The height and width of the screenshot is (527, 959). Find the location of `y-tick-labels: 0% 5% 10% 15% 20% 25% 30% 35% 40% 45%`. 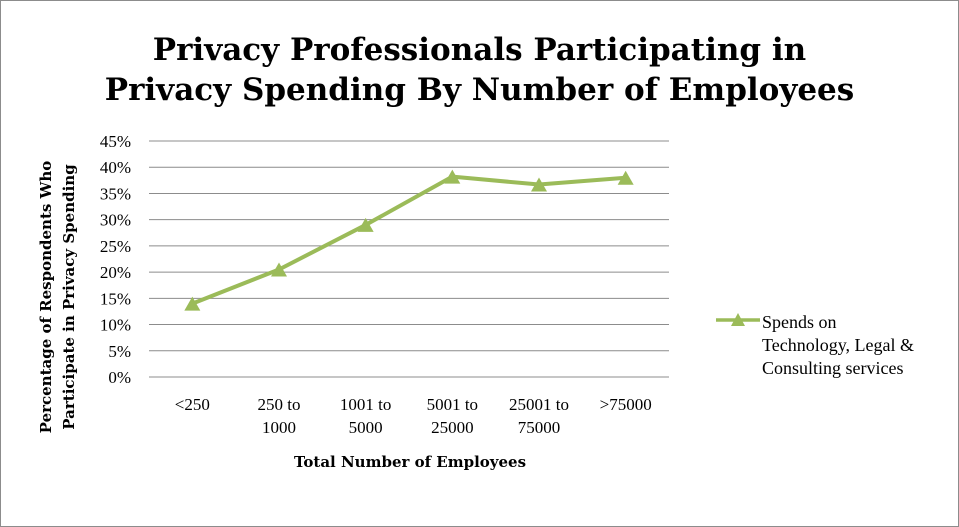

y-tick-labels: 0% 5% 10% 15% 20% 25% 30% 35% 40% 45% is located at coordinates (115, 259).